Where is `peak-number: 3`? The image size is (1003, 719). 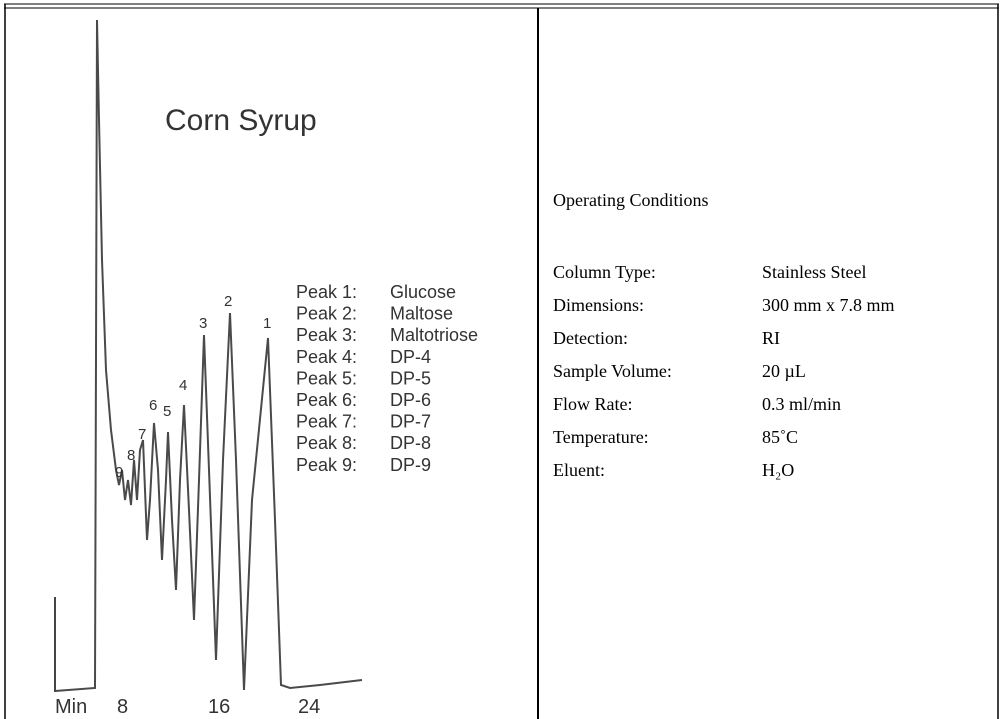 peak-number: 3 is located at coordinates (203, 323).